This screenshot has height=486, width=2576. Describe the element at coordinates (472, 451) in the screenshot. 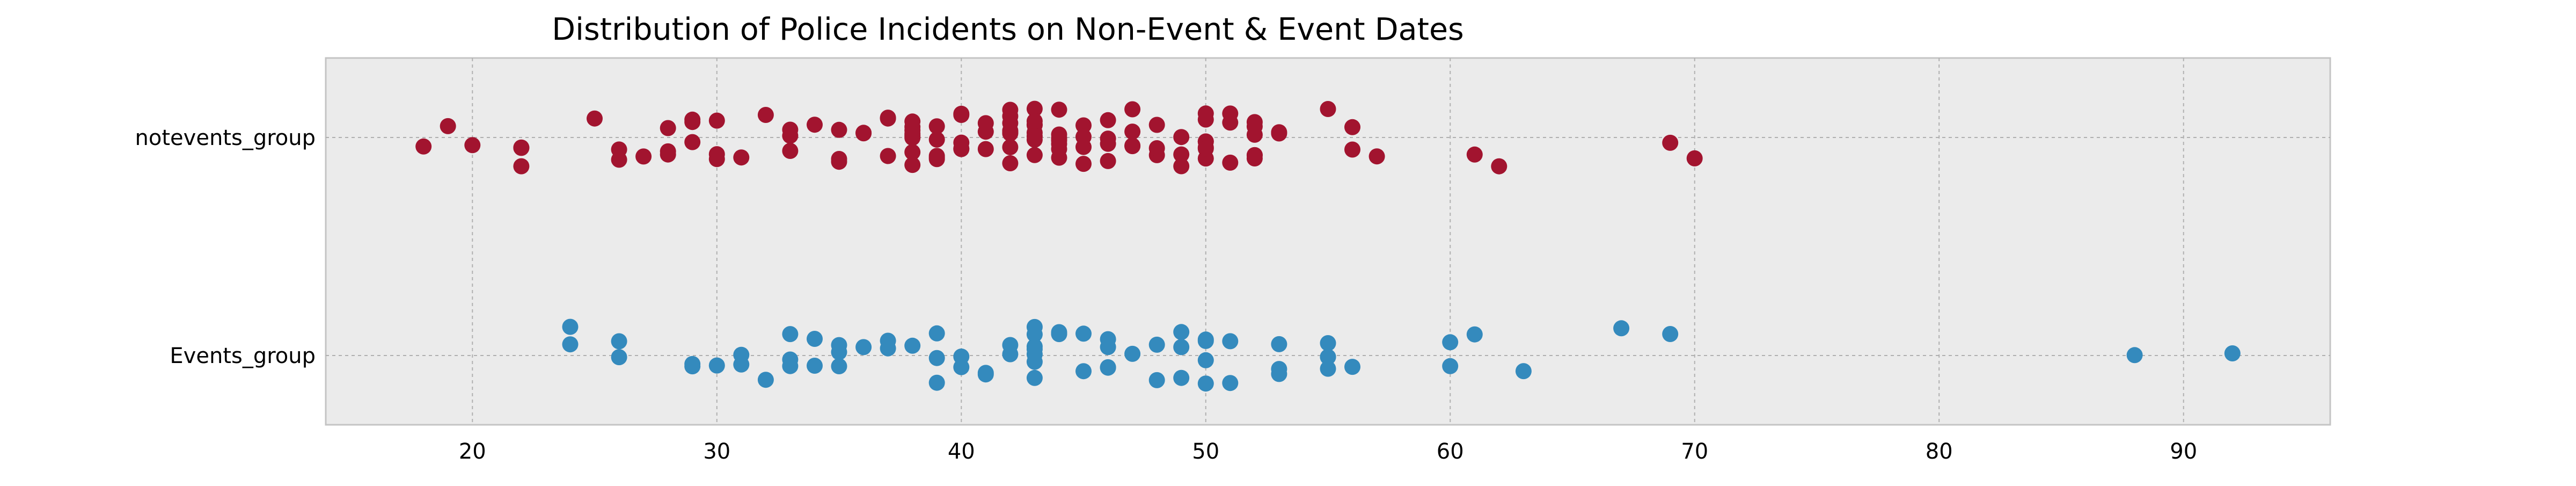

I see `x-tick-label: 20` at that location.